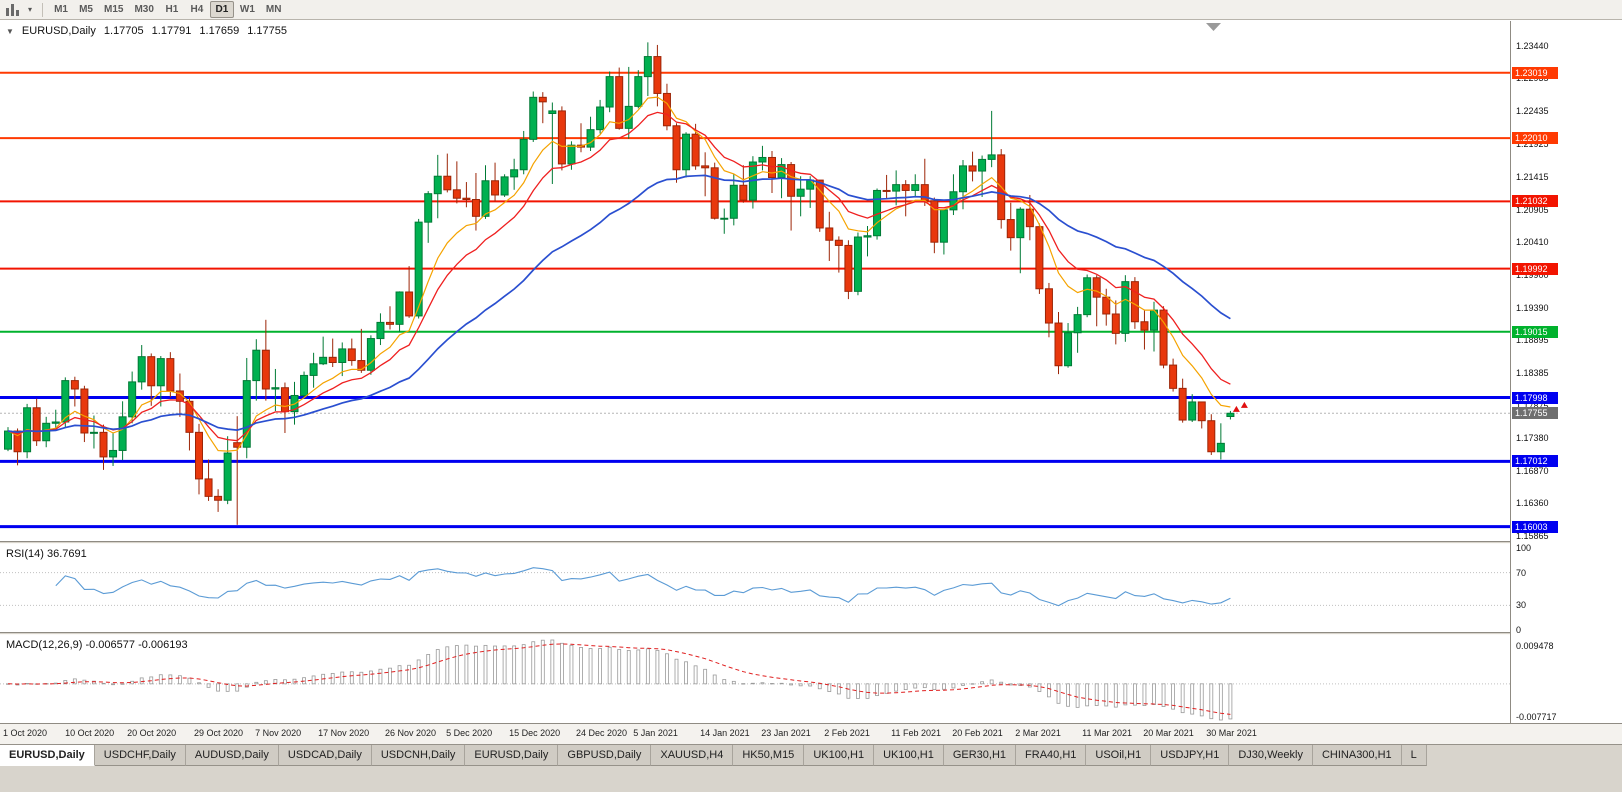  I want to click on price-tick-label: 0.009478, so click(1535, 646).